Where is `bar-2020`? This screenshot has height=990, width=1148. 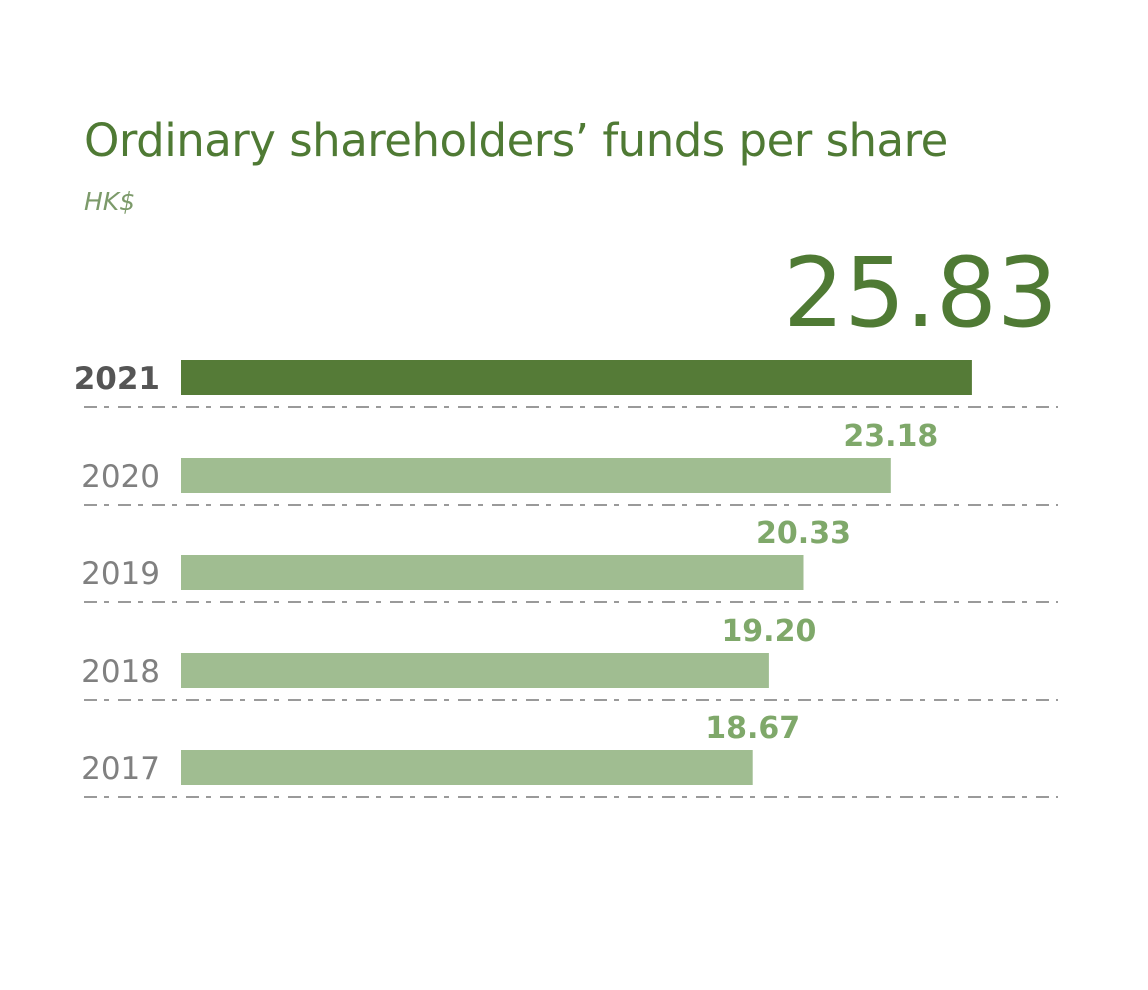
bar-2020 is located at coordinates (536, 475).